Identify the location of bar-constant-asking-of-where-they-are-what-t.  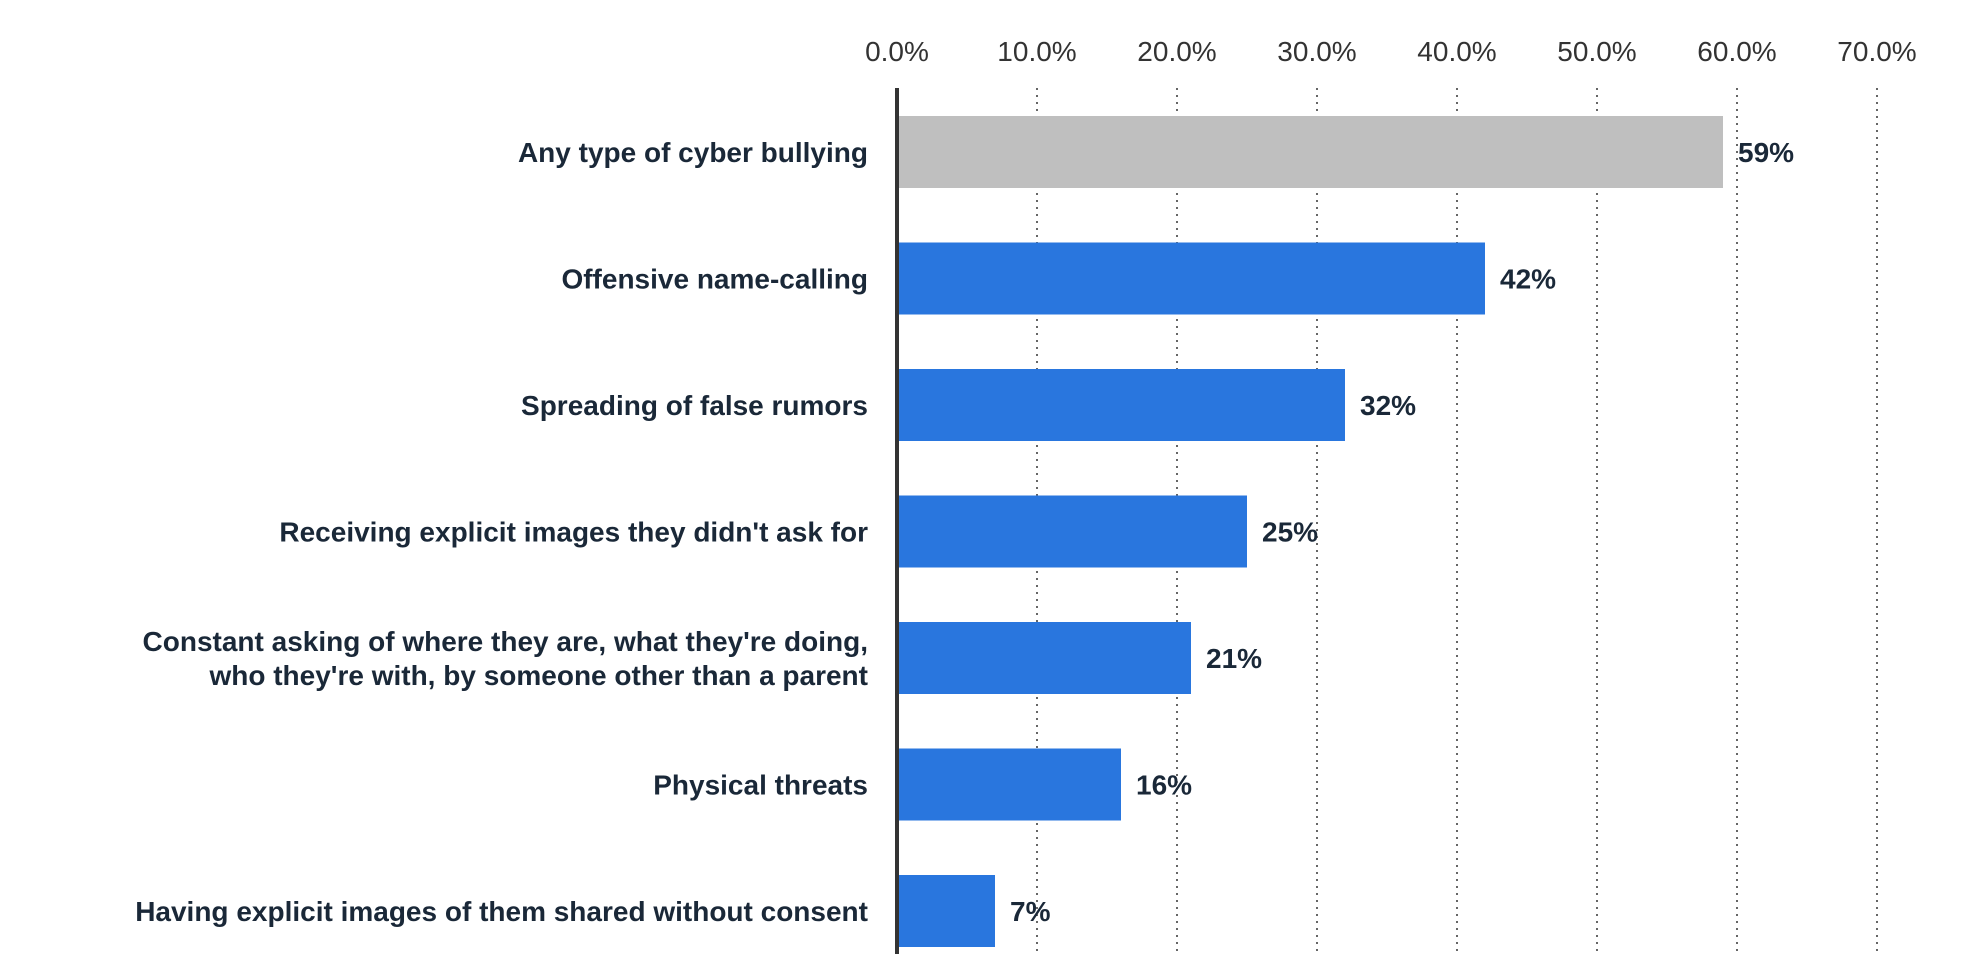
(1044, 658).